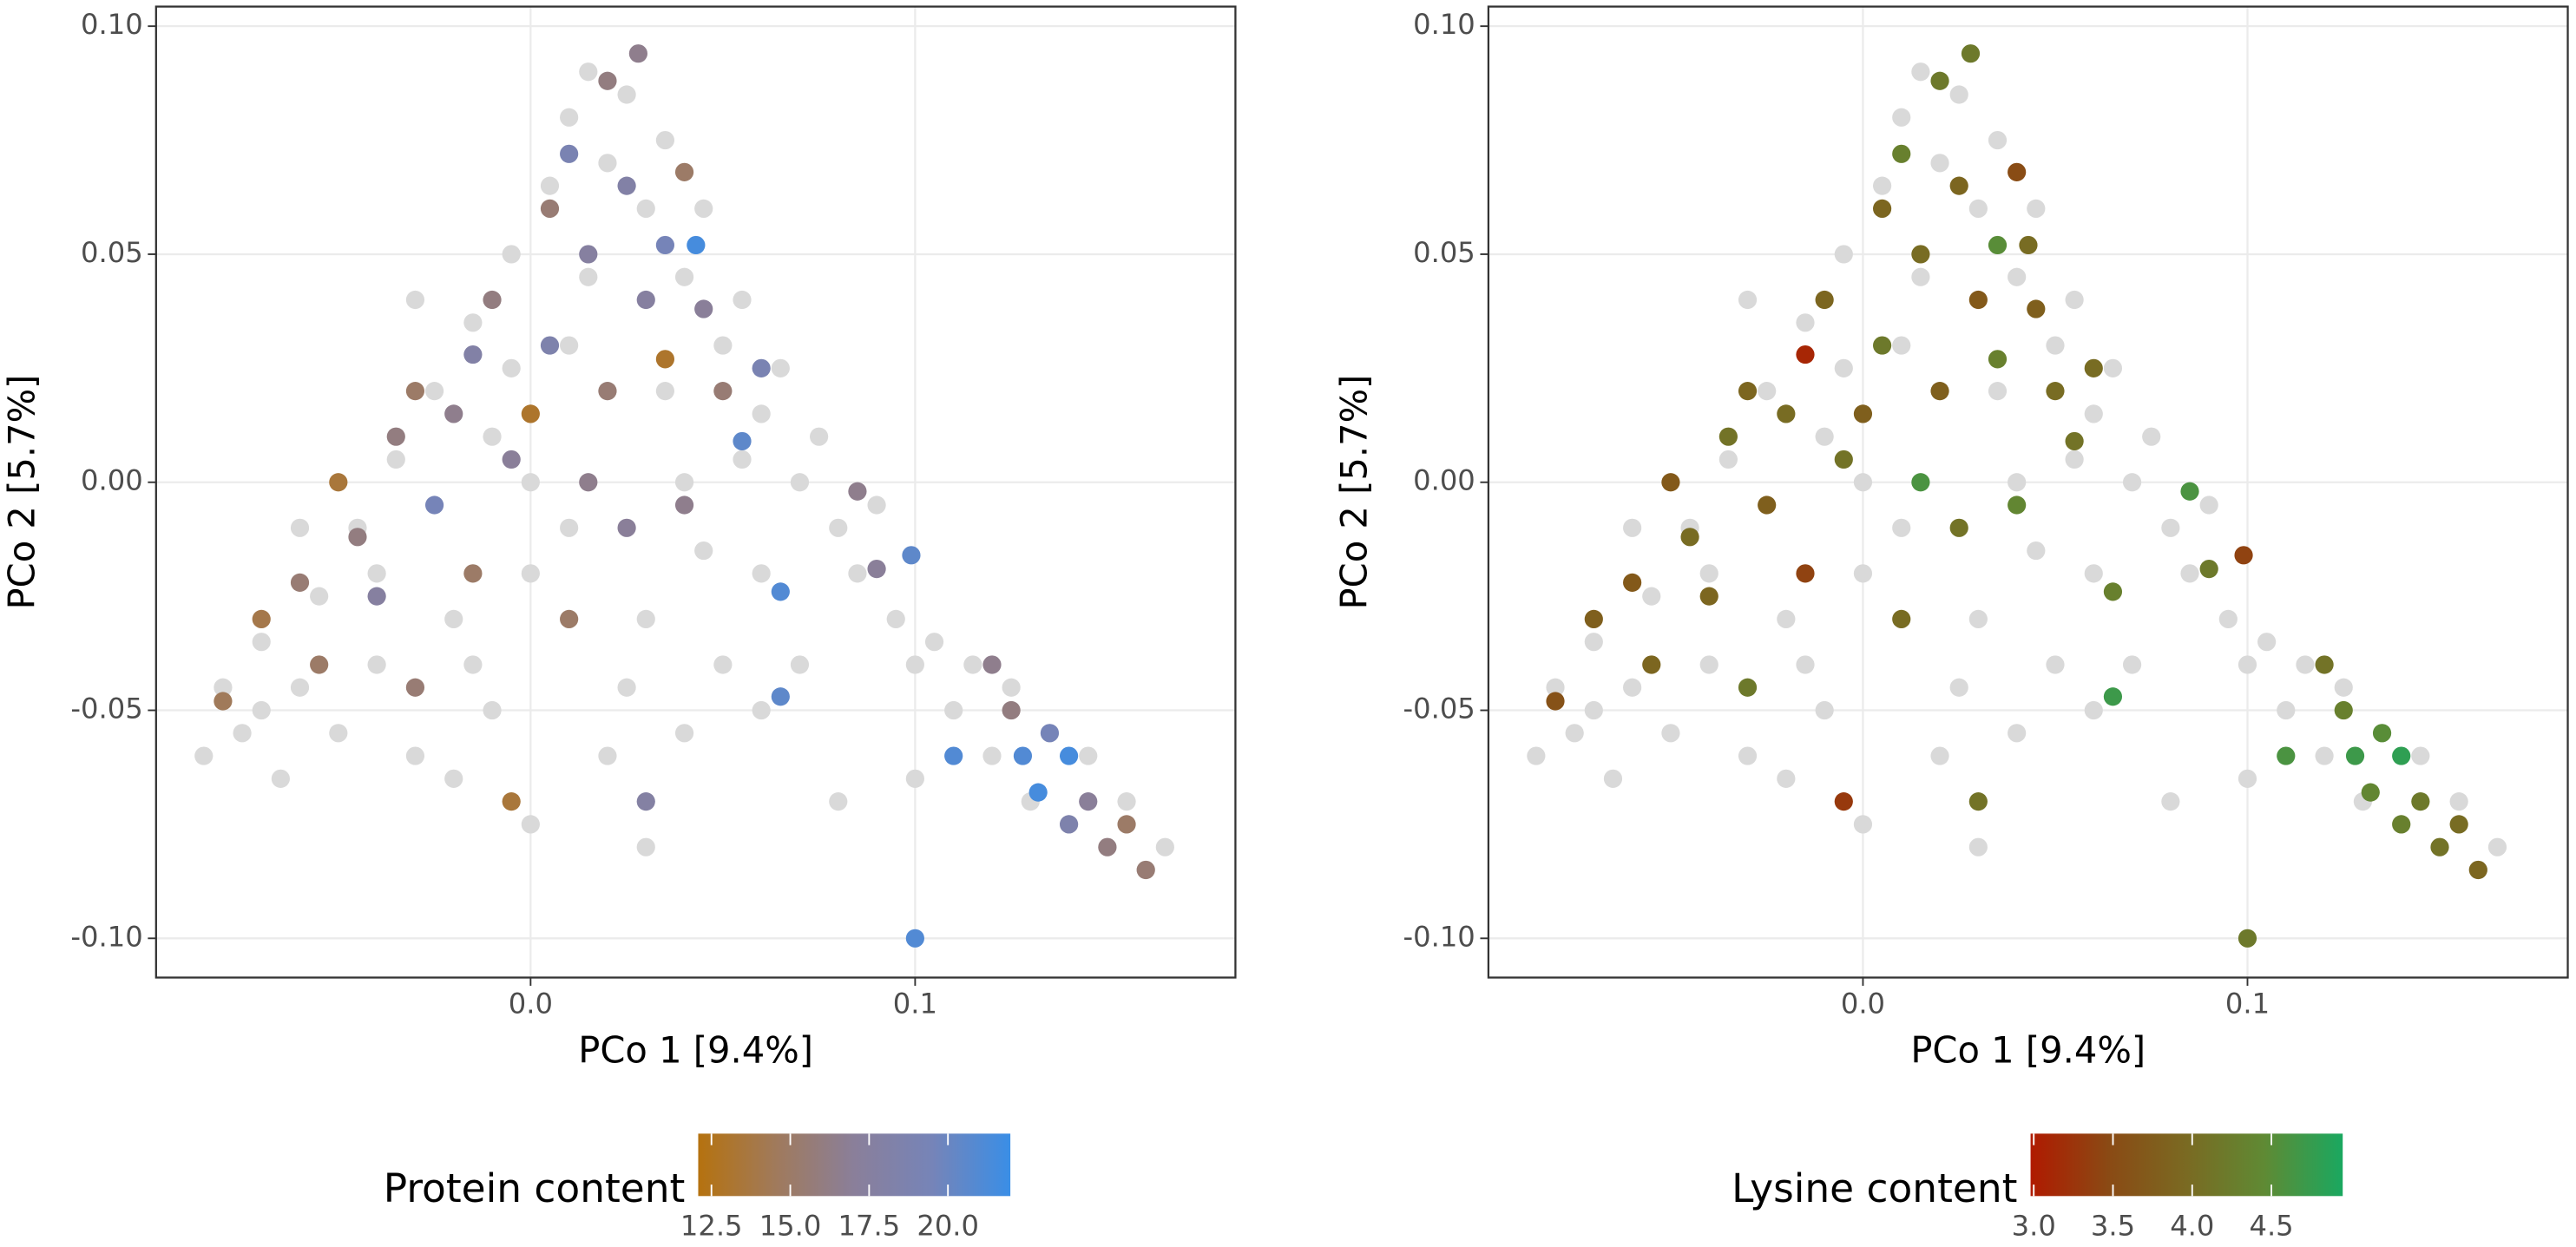 The height and width of the screenshot is (1247, 2576). Describe the element at coordinates (106, 937) in the screenshot. I see `y-tick-label: -0.10` at that location.